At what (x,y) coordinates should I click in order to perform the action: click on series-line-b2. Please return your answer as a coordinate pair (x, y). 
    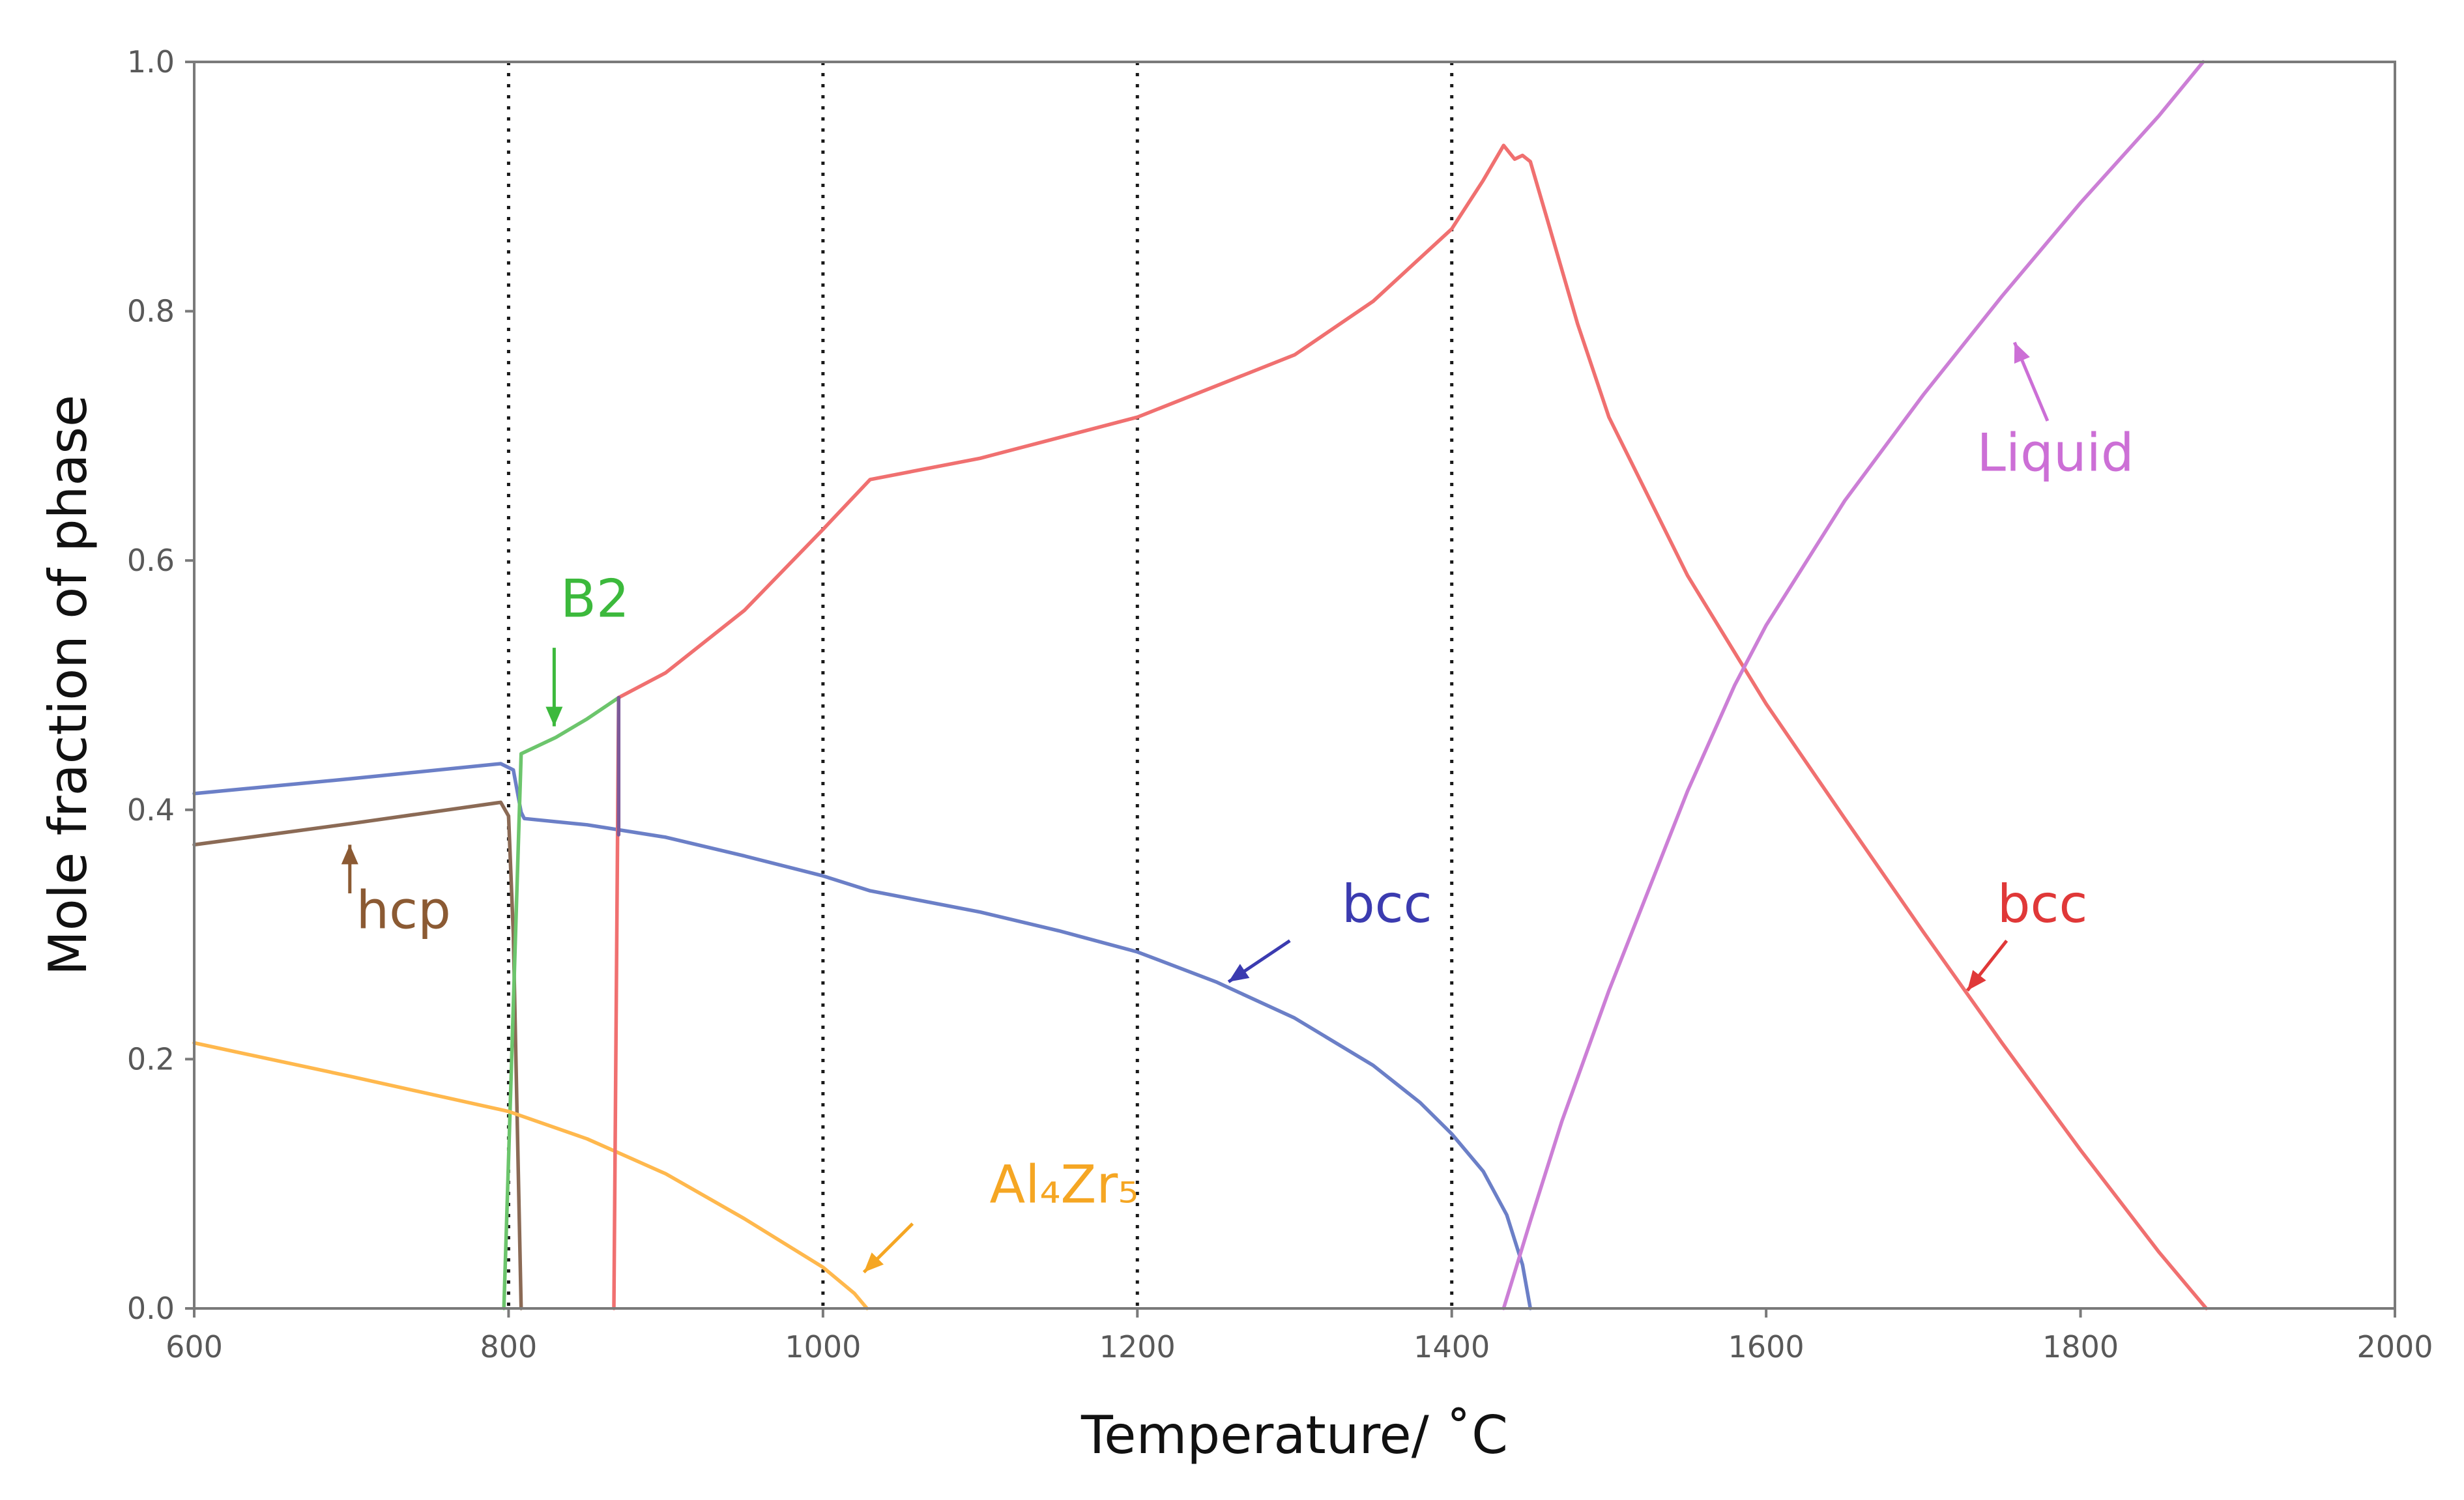
    Looking at the image, I should click on (562, 1003).